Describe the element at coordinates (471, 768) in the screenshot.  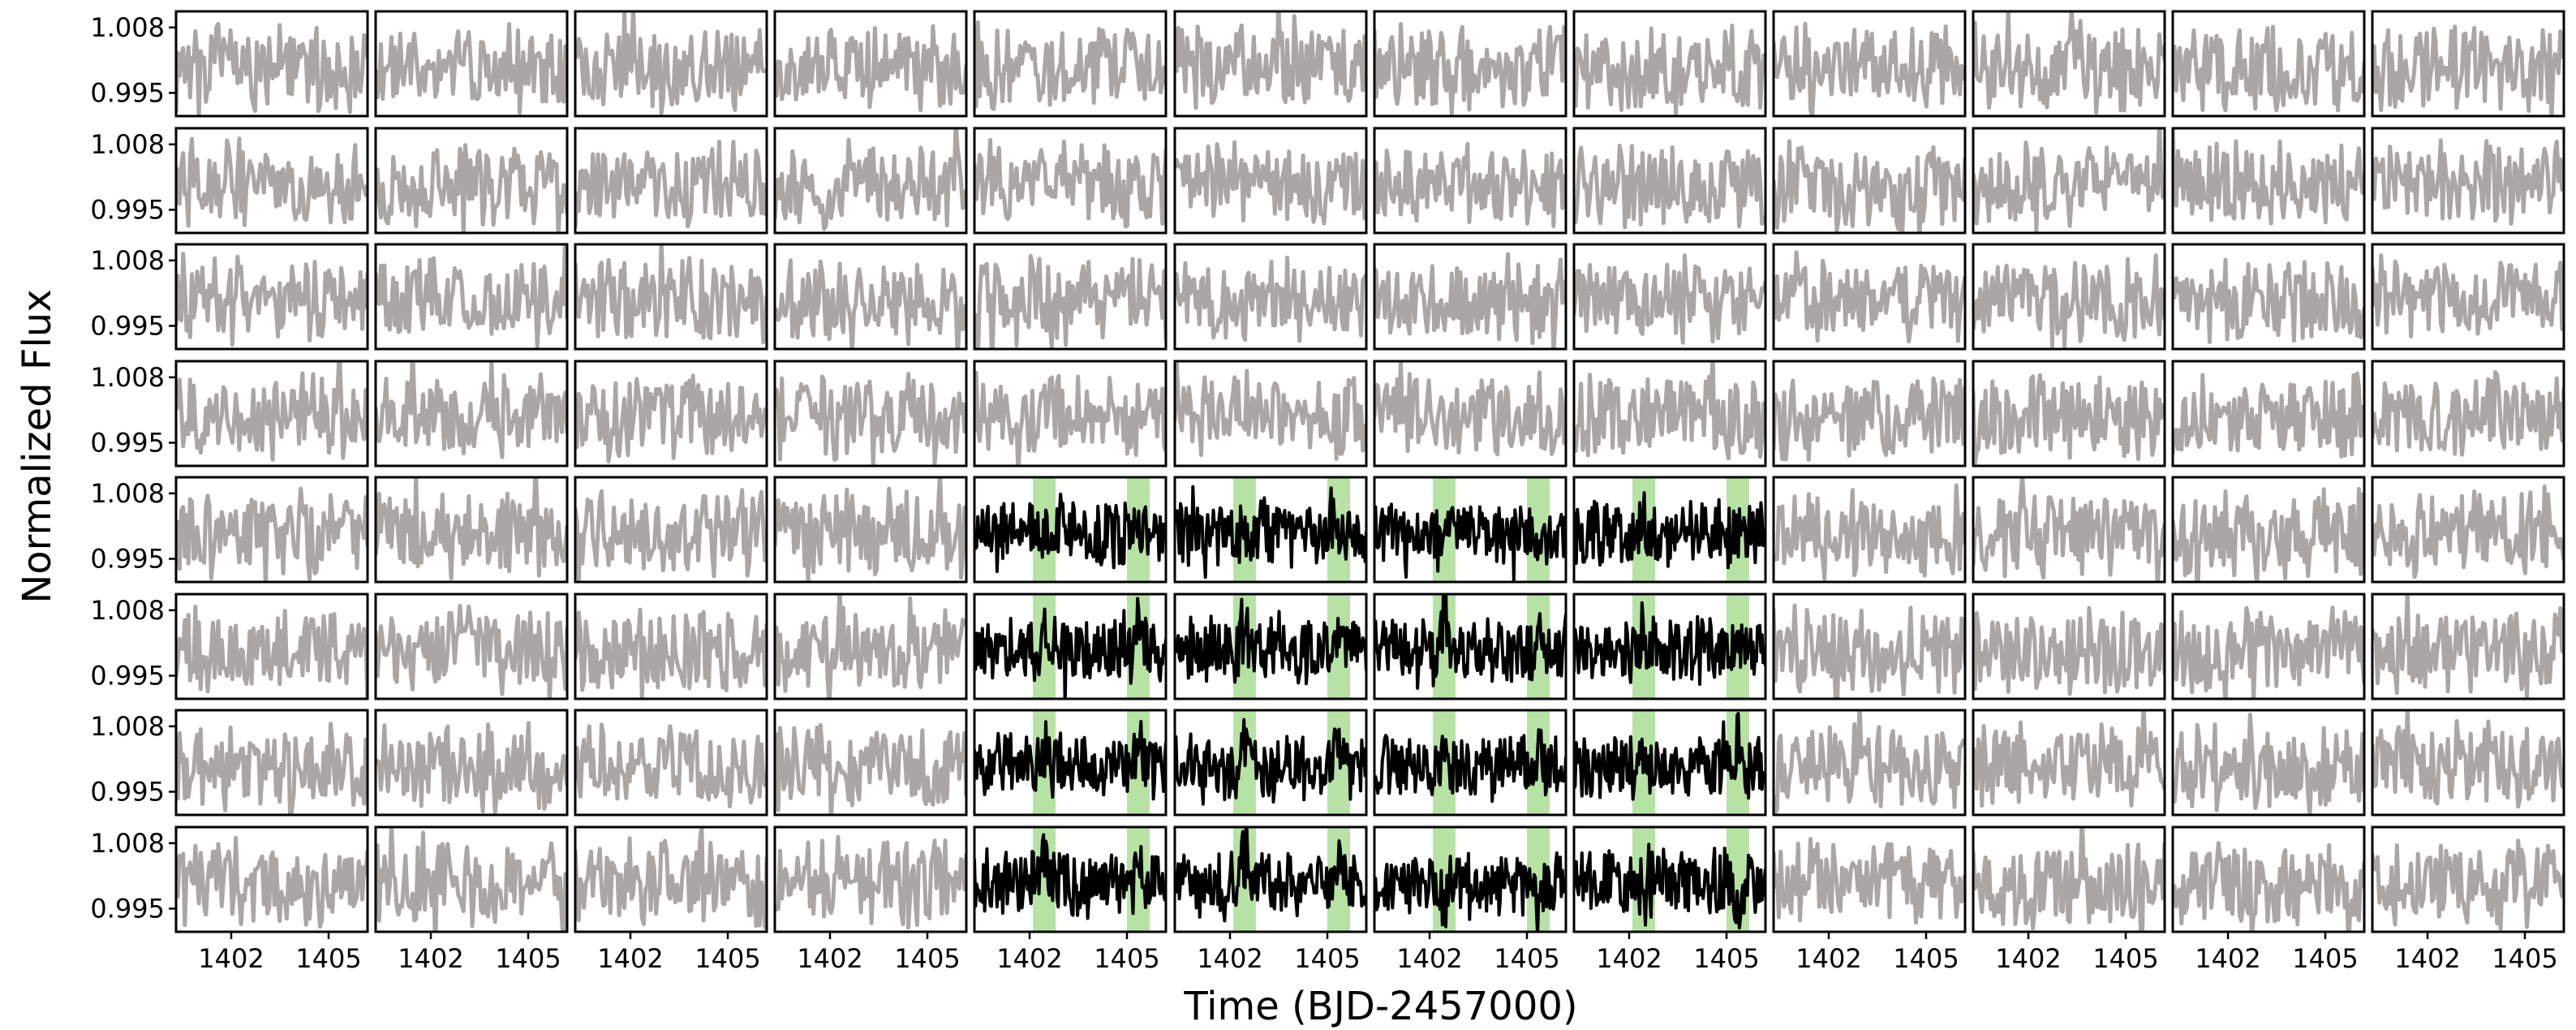
I see `light-curve-r7-c2` at that location.